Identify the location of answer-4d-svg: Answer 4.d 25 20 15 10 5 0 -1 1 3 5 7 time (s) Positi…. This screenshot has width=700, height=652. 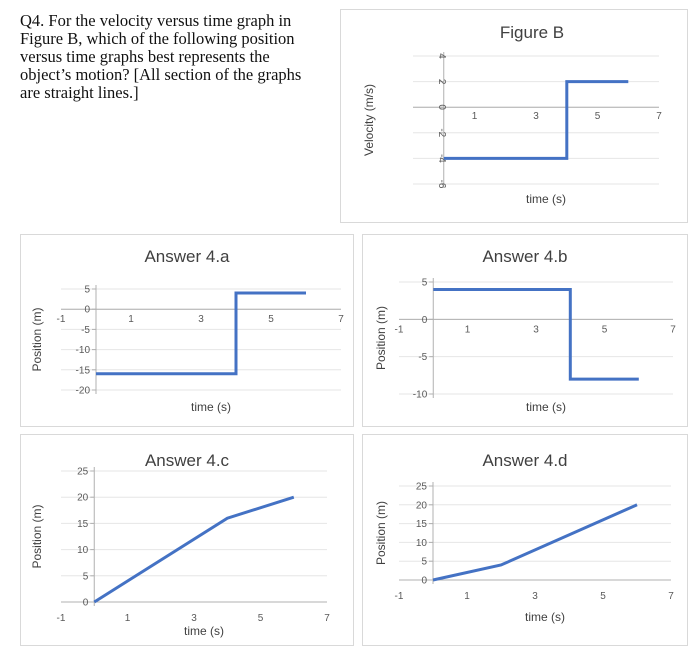
(524, 537).